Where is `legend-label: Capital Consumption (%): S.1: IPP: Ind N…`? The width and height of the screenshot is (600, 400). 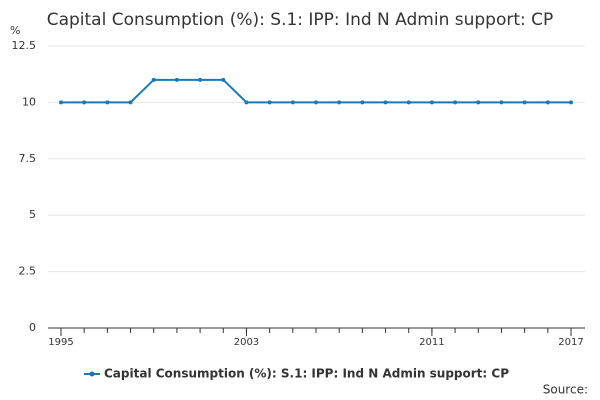
legend-label: Capital Consumption (%): S.1: IPP: Ind N… is located at coordinates (306, 374).